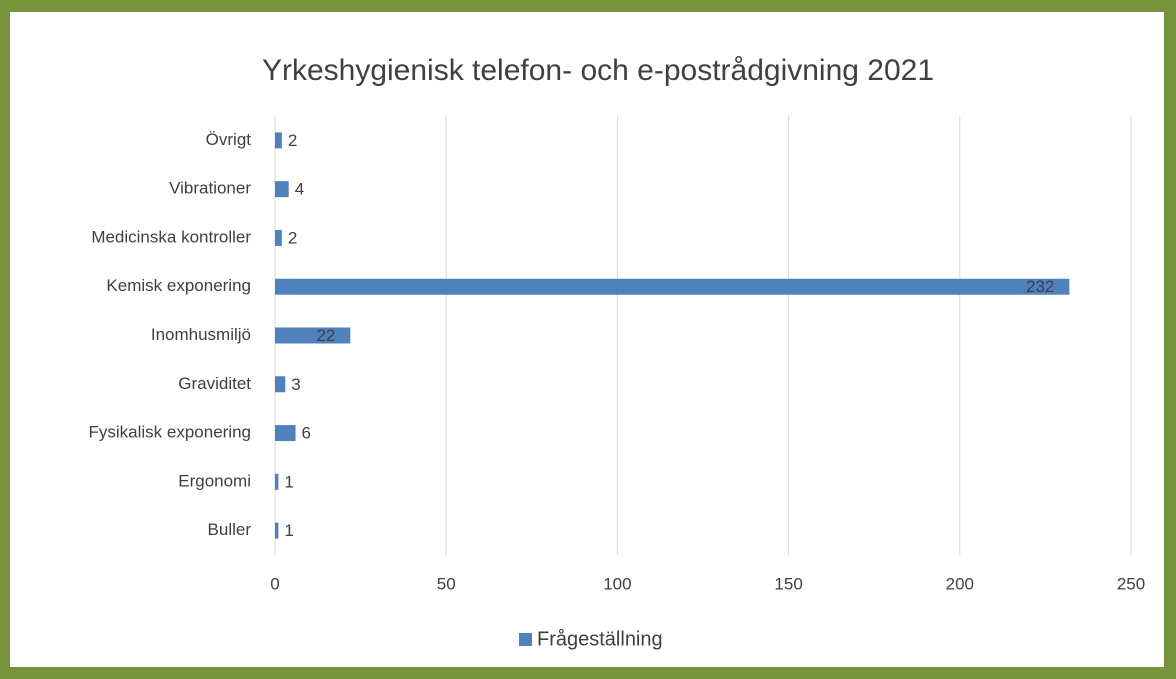  I want to click on y-tick-label: Övrigt, so click(229, 139).